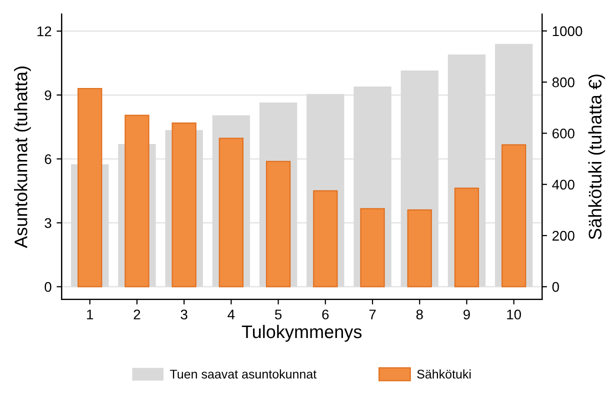 This screenshot has height=402, width=616. I want to click on x-tick-label: 2, so click(137, 315).